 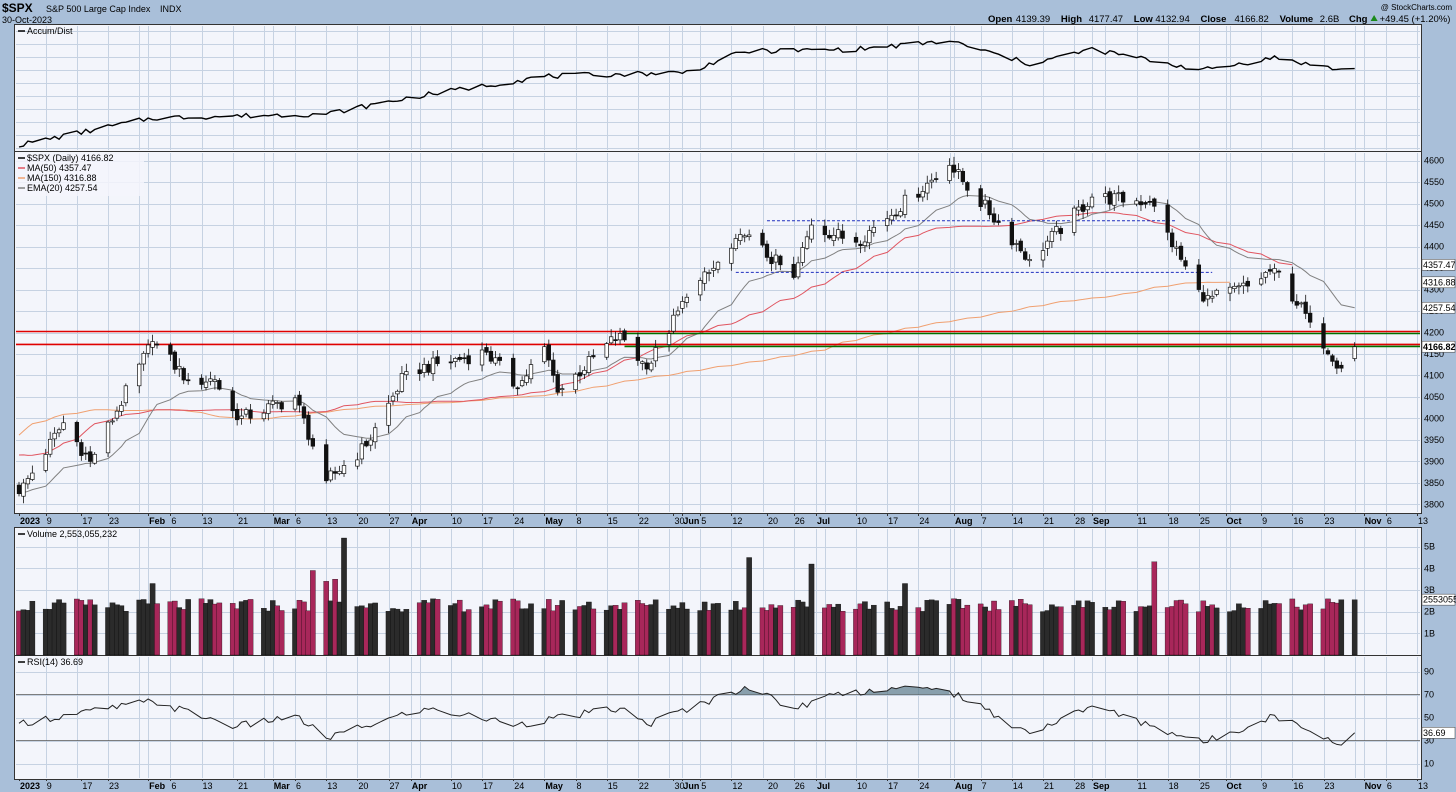 What do you see at coordinates (1373, 521) in the screenshot?
I see `x-axis-label: Nov` at bounding box center [1373, 521].